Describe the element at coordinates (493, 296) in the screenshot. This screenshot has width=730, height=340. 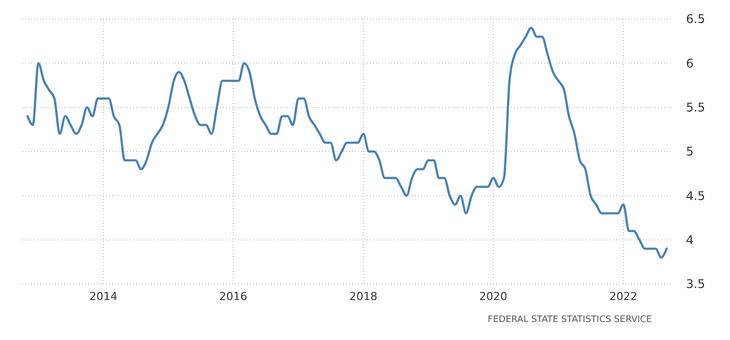
I see `x-tick-label: 2020` at that location.